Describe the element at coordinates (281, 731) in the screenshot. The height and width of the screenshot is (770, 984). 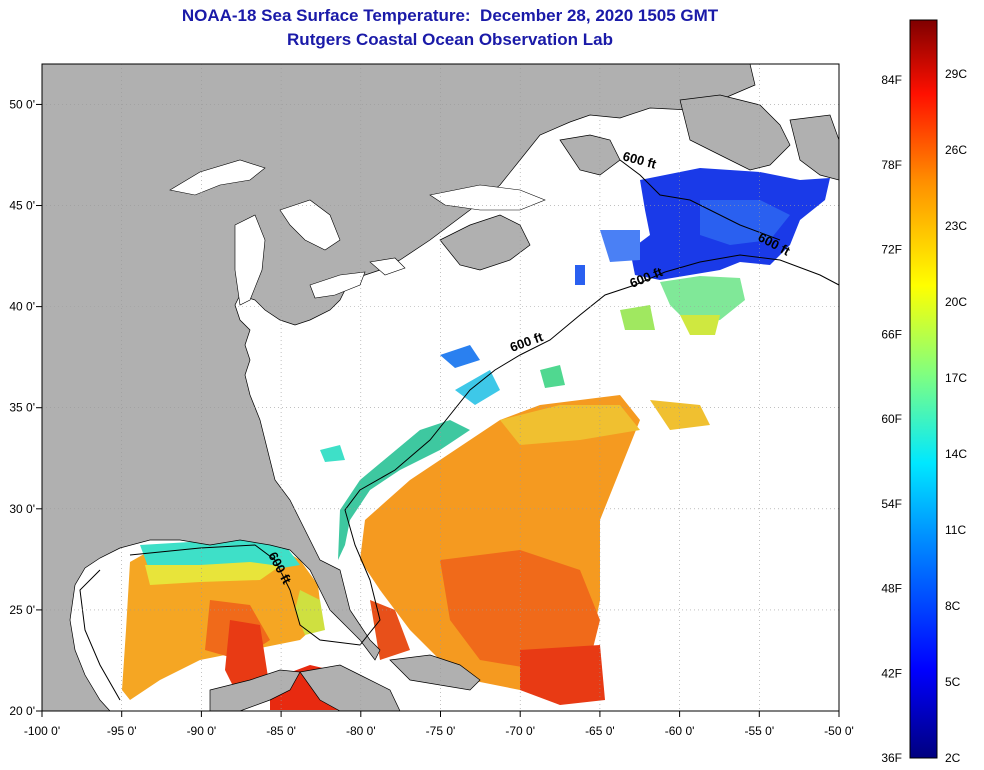
I see `lon-tick-label: -85 0'` at that location.